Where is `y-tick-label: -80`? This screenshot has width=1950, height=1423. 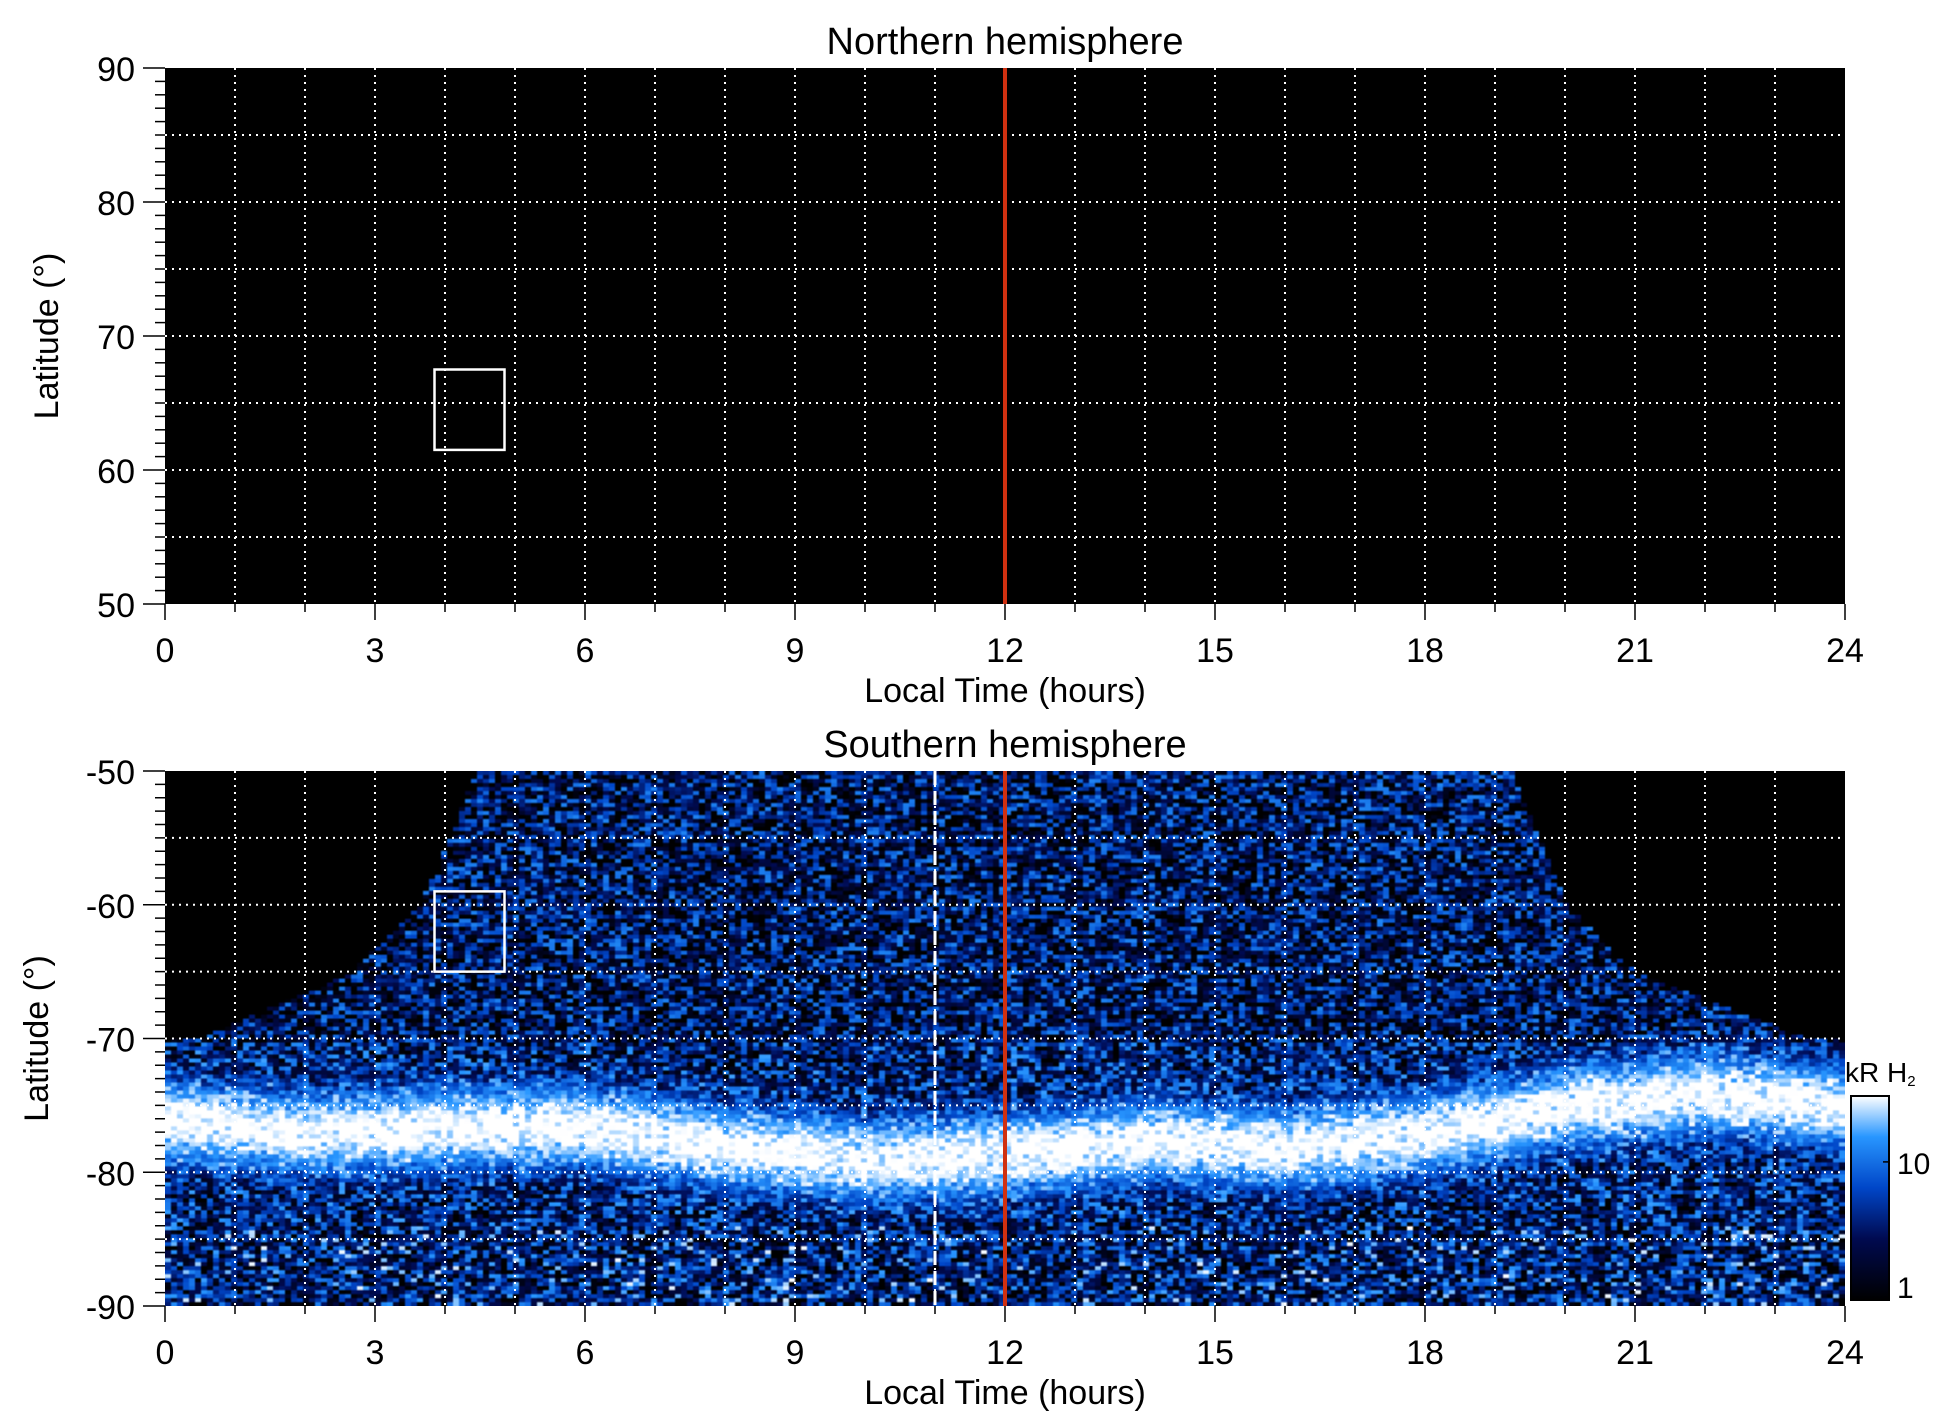 y-tick-label: -80 is located at coordinates (110, 1174).